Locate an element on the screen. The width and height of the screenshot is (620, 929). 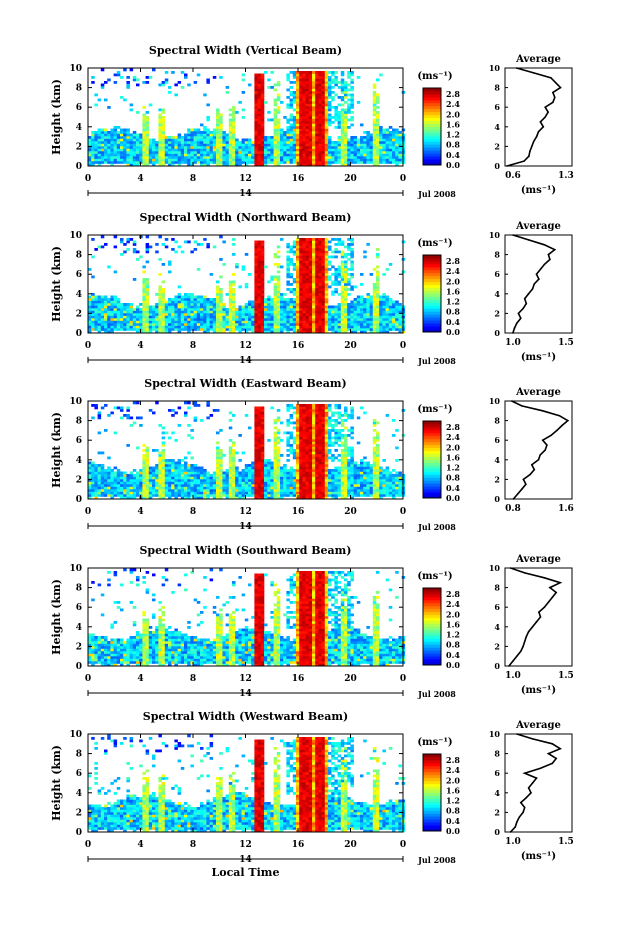
x-axis-label: Local Time is located at coordinates (246, 872).